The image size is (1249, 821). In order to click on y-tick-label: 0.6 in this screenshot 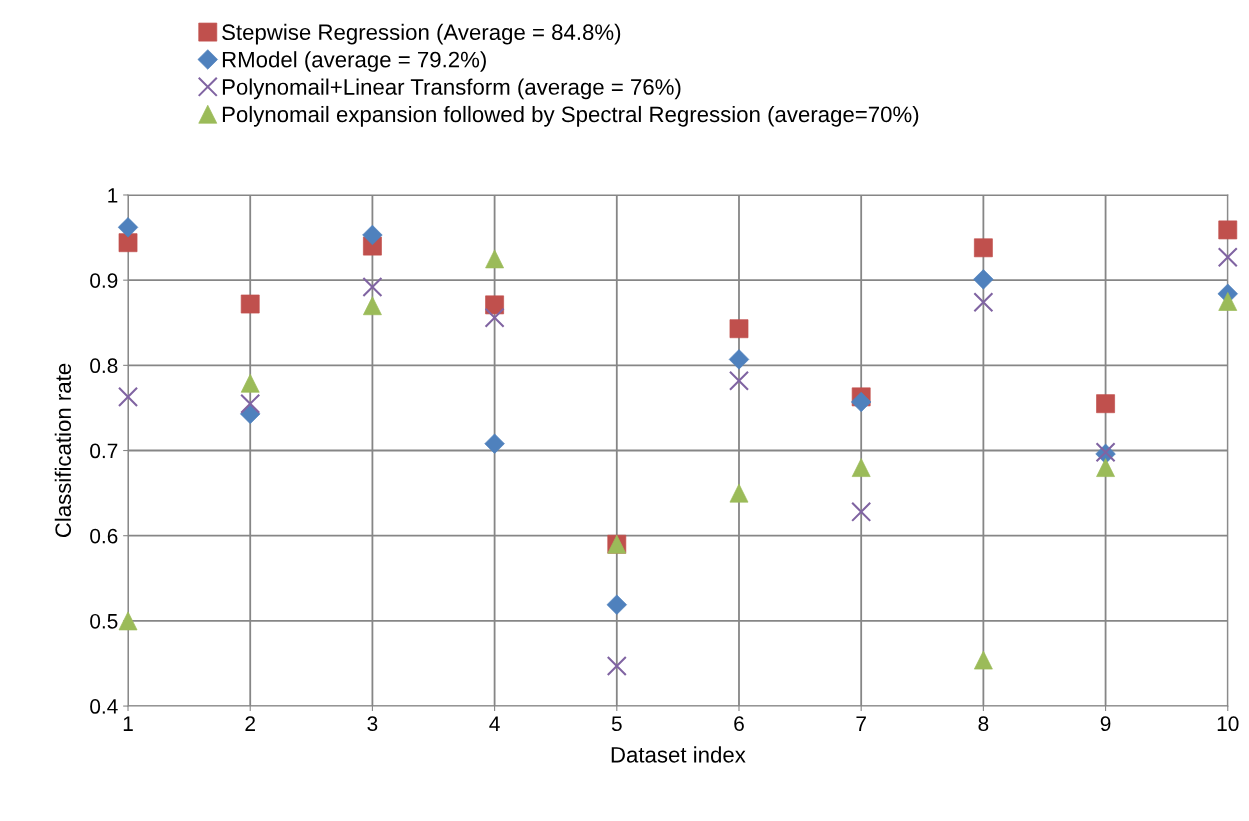, I will do `click(104, 536)`.